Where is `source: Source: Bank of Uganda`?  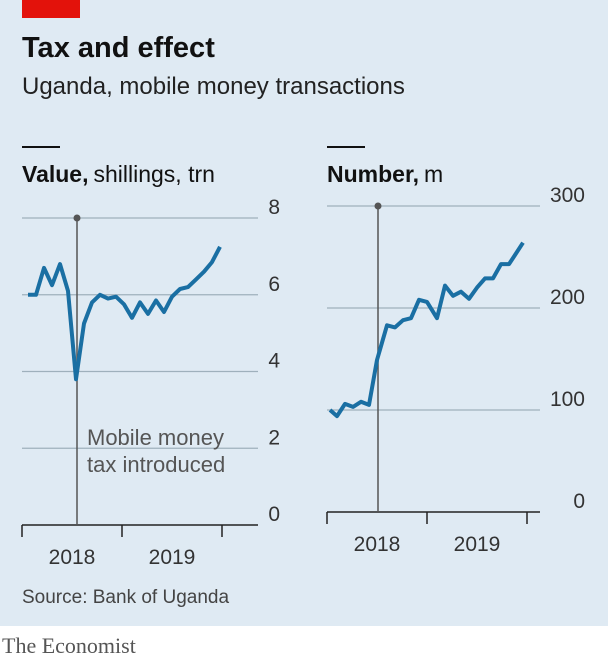
source: Source: Bank of Uganda is located at coordinates (125, 597).